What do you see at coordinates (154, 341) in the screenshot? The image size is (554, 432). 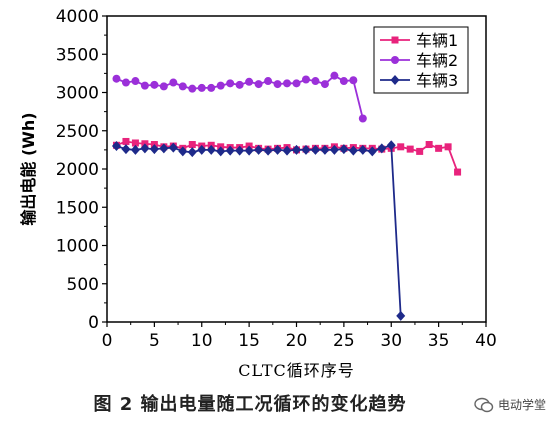 I see `x-tick-label: 5` at bounding box center [154, 341].